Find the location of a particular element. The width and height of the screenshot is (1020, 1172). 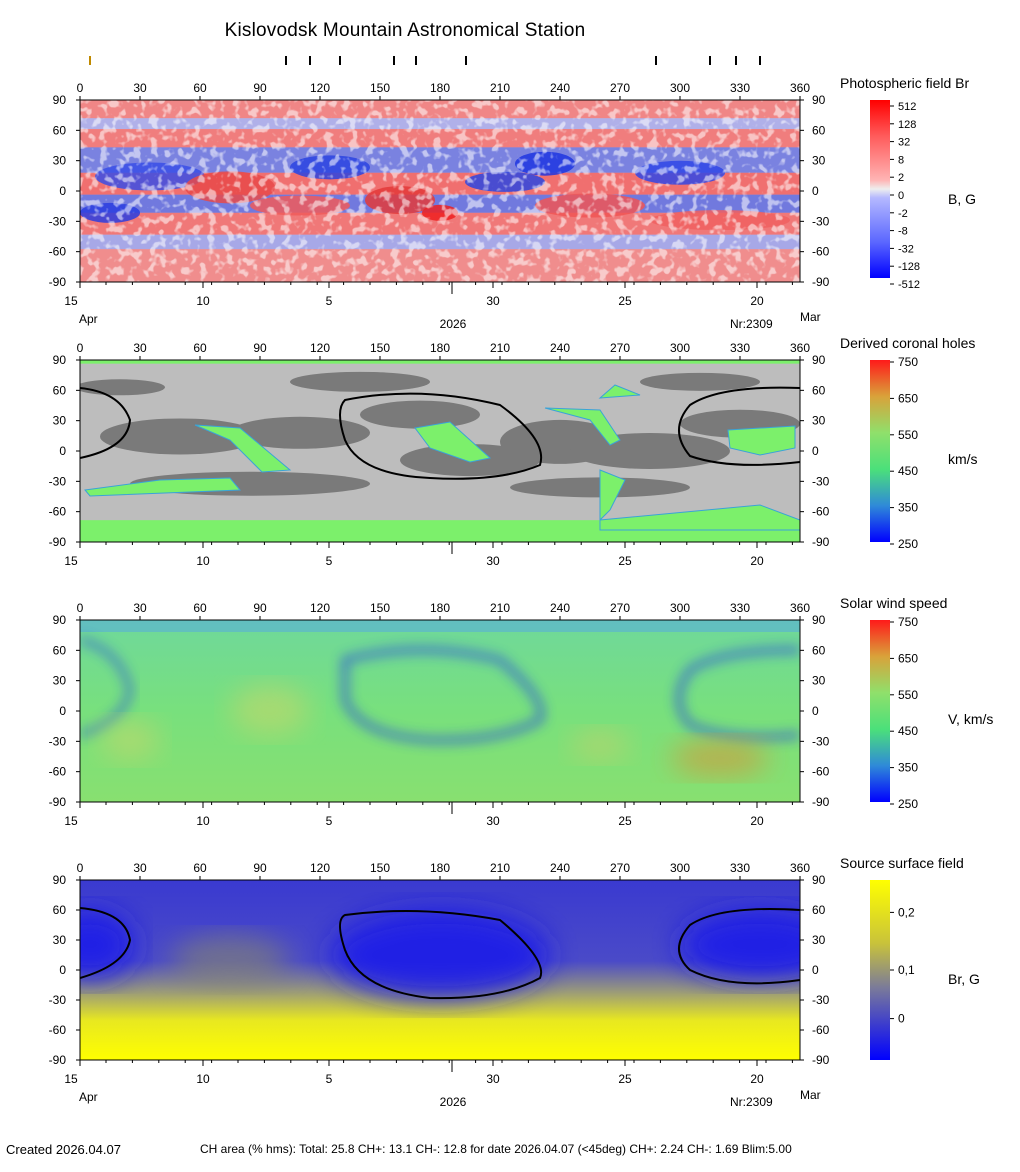

colorbar-tick-label: 650 is located at coordinates (908, 658).